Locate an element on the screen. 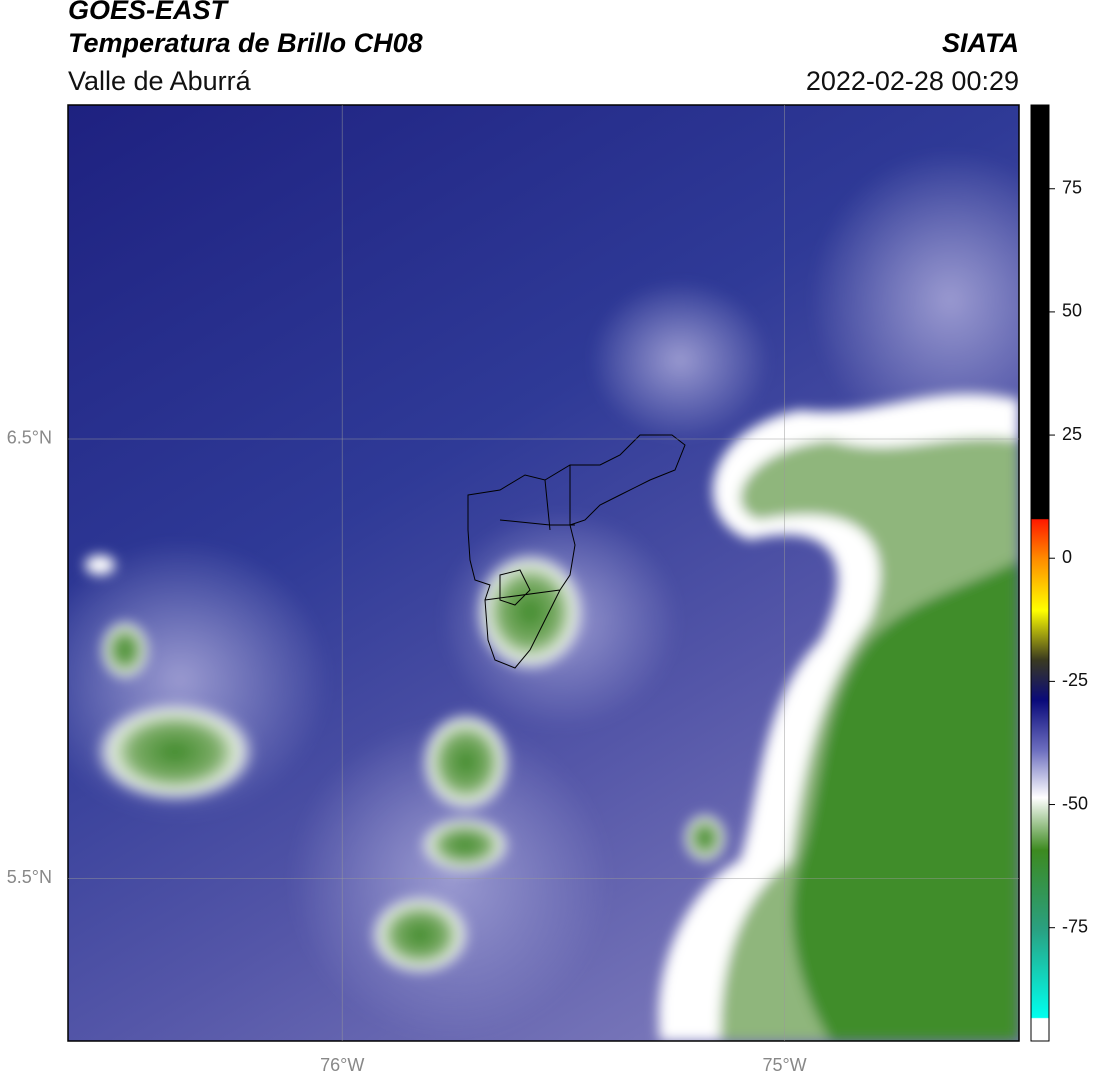 This screenshot has width=1094, height=1083. colorbar-tick-label: -50 is located at coordinates (1075, 803).